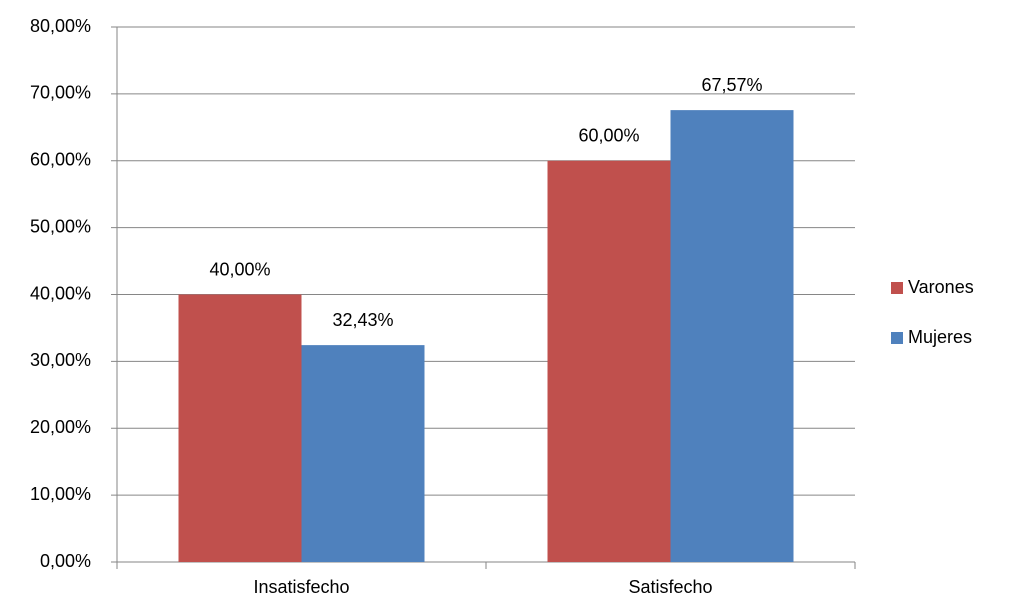 Image resolution: width=1009 pixels, height=606 pixels. I want to click on legend-label: Mujeres, so click(940, 337).